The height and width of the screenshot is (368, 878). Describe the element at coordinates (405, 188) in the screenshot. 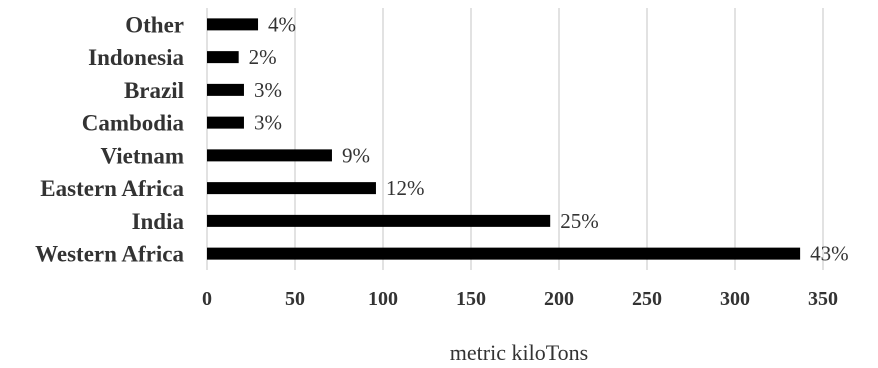

I see `data-label: 12%` at that location.